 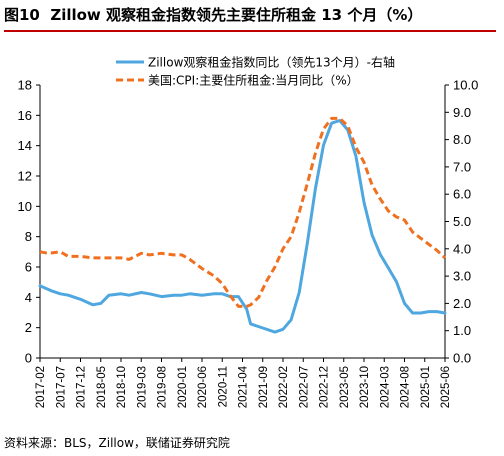 What do you see at coordinates (28, 267) in the screenshot?
I see `y-left-tick-label: 6` at bounding box center [28, 267].